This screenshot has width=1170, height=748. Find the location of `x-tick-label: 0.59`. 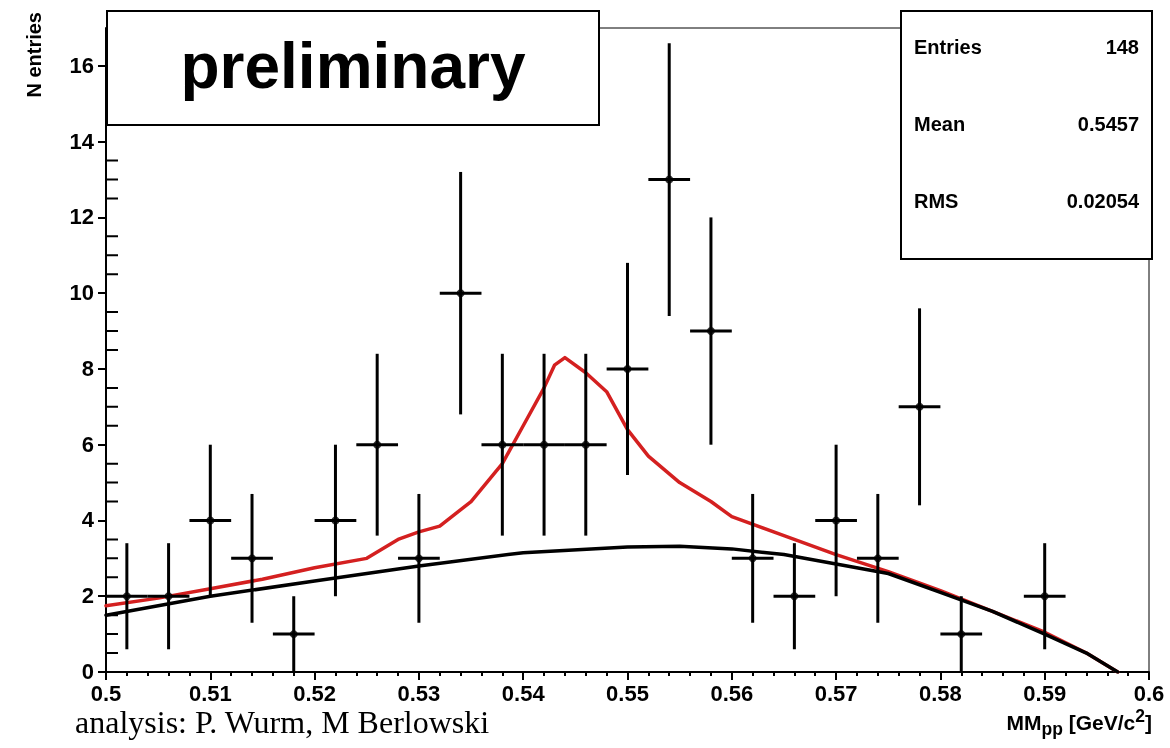

x-tick-label: 0.59 is located at coordinates (1045, 693).